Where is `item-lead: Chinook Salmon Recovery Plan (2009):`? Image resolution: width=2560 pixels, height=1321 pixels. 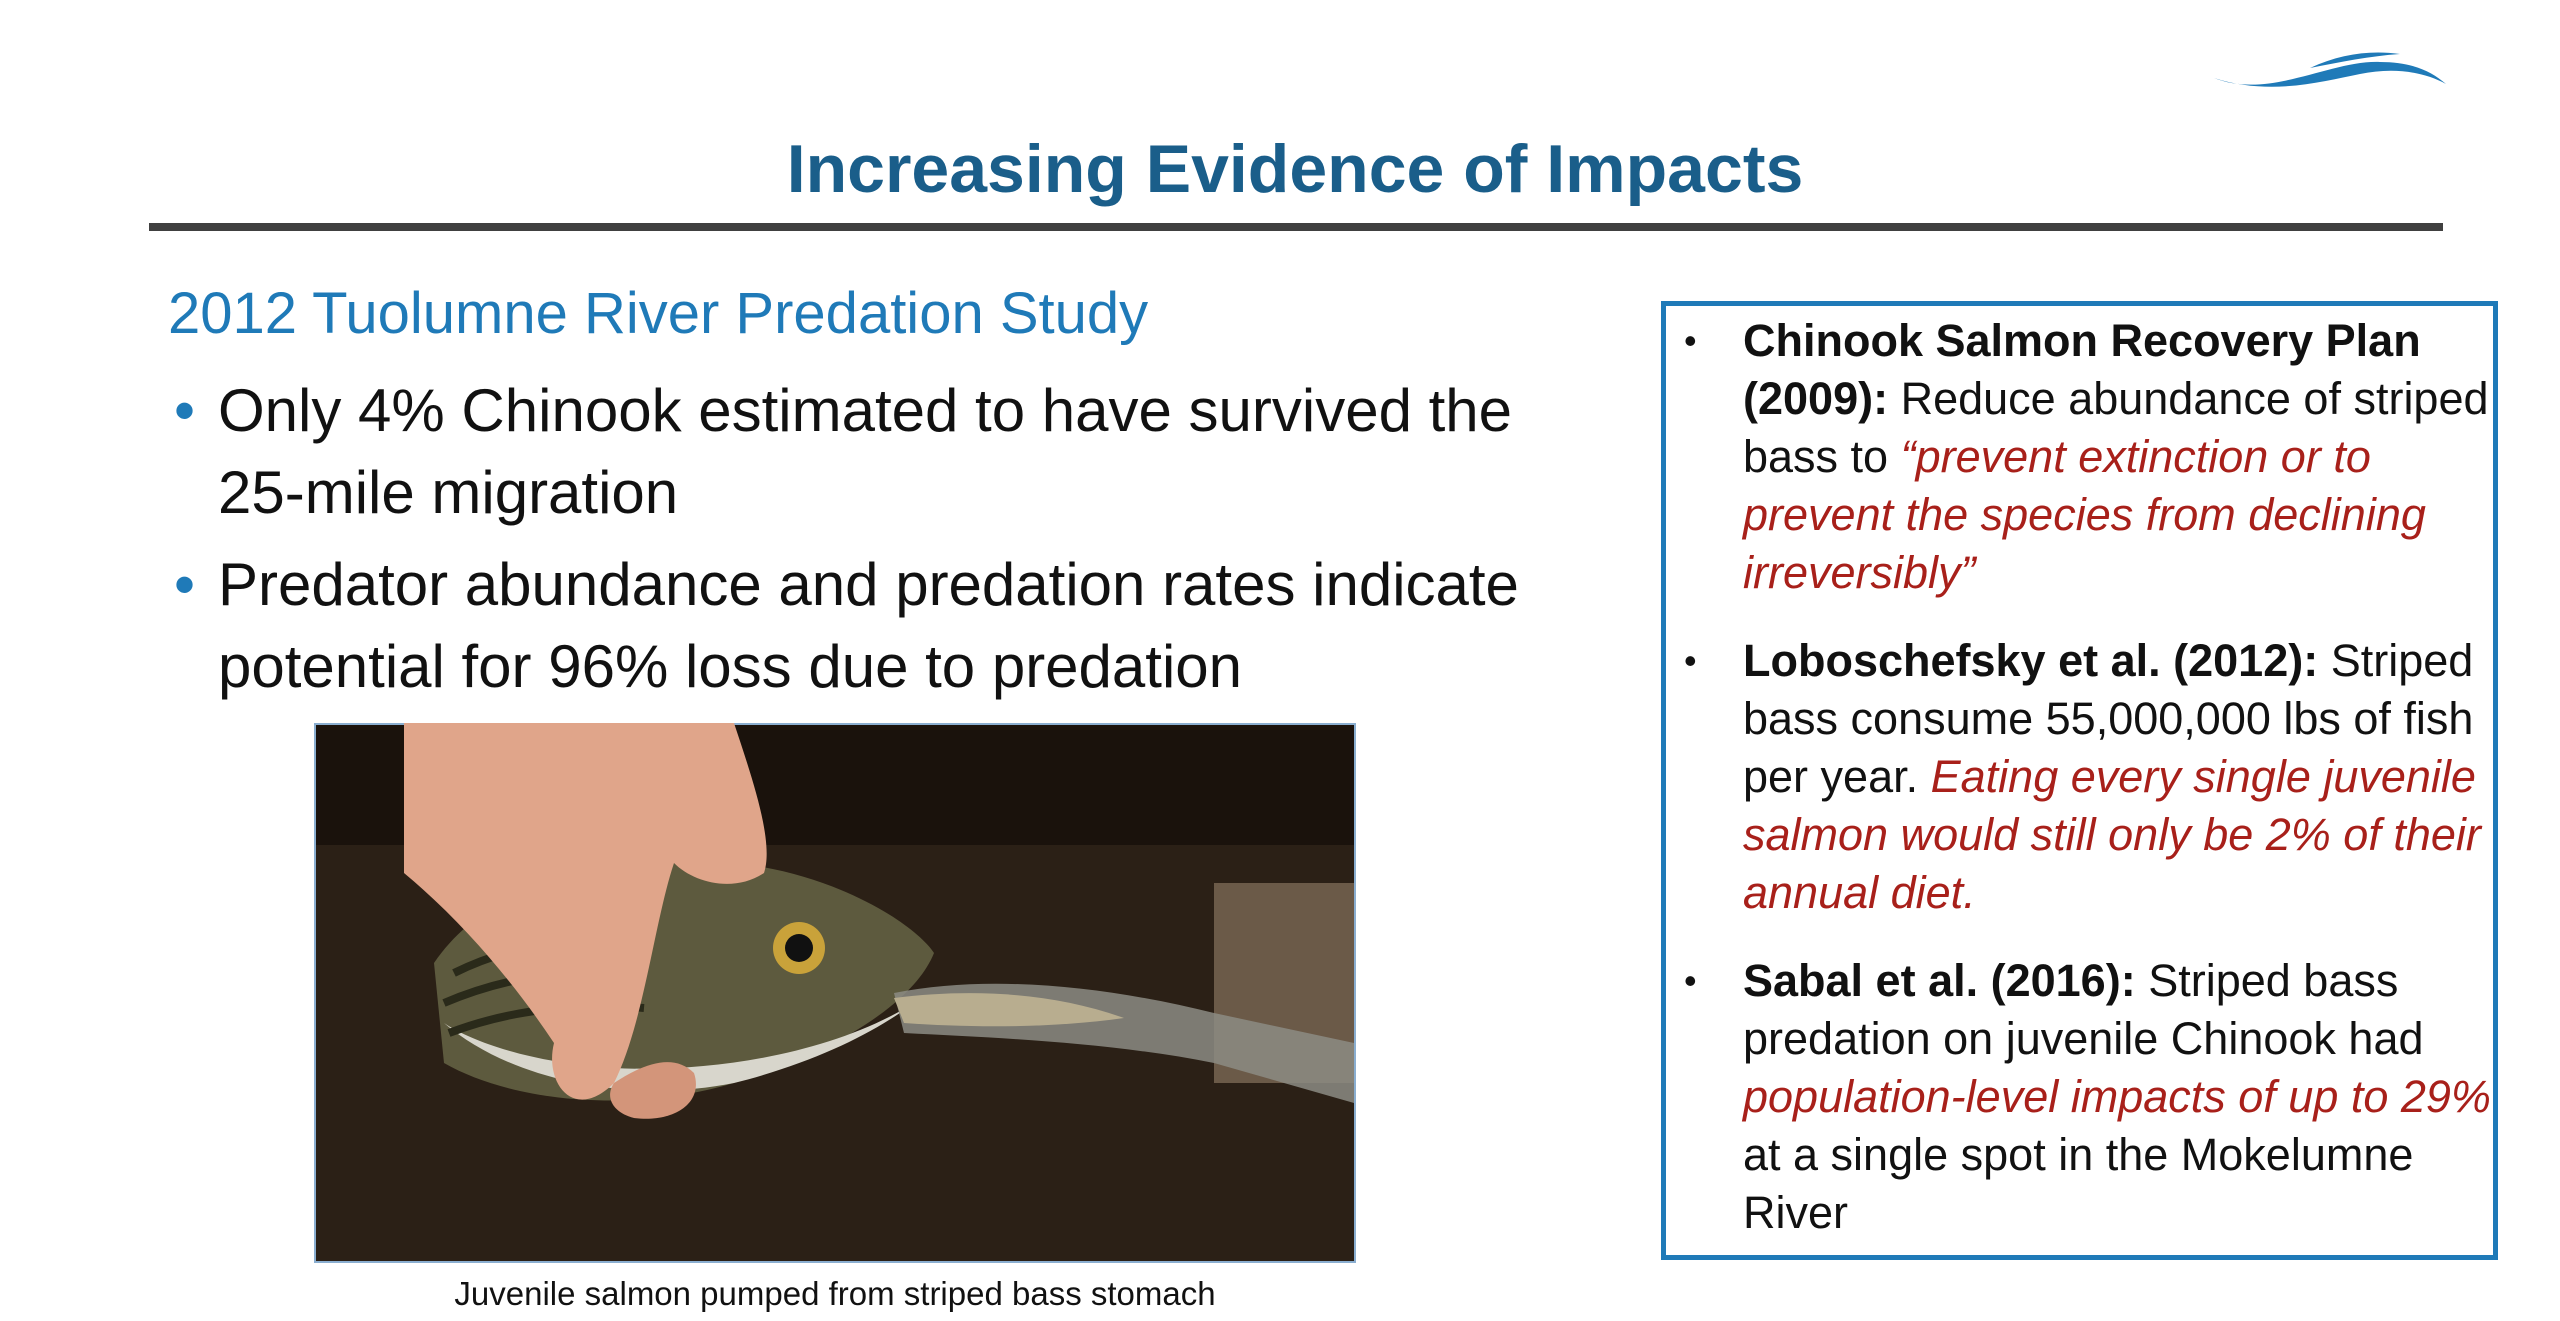 item-lead: Chinook Salmon Recovery Plan (2009): is located at coordinates (2082, 369).